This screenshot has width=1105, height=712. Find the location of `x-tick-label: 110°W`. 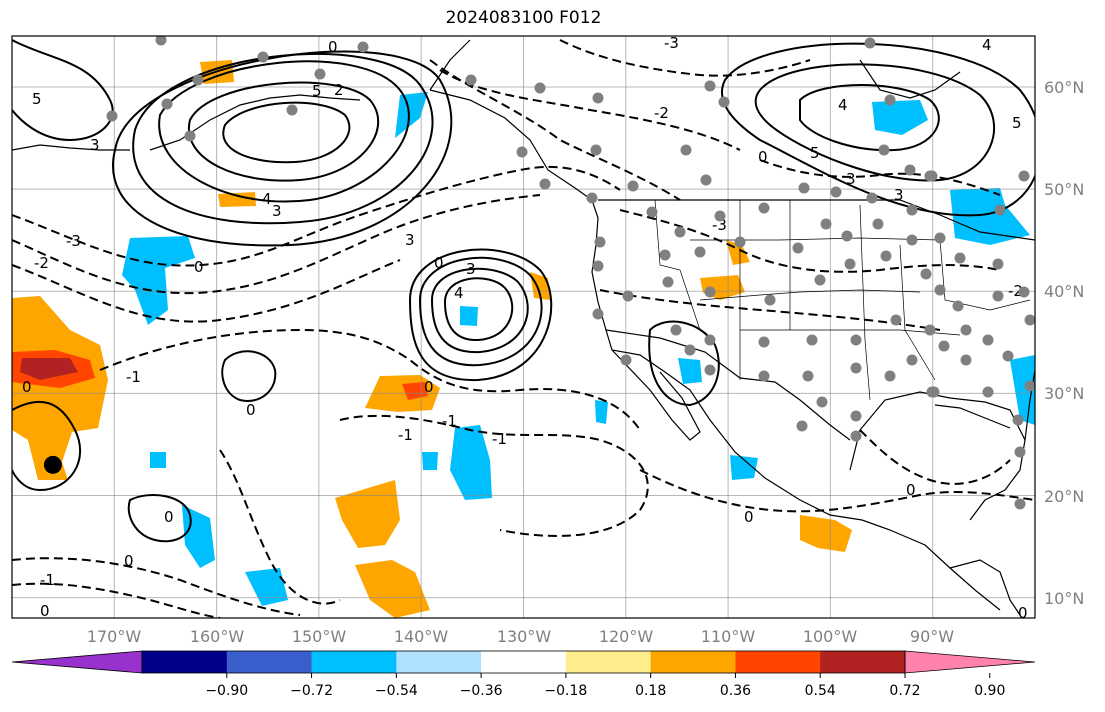

x-tick-label: 110°W is located at coordinates (728, 636).